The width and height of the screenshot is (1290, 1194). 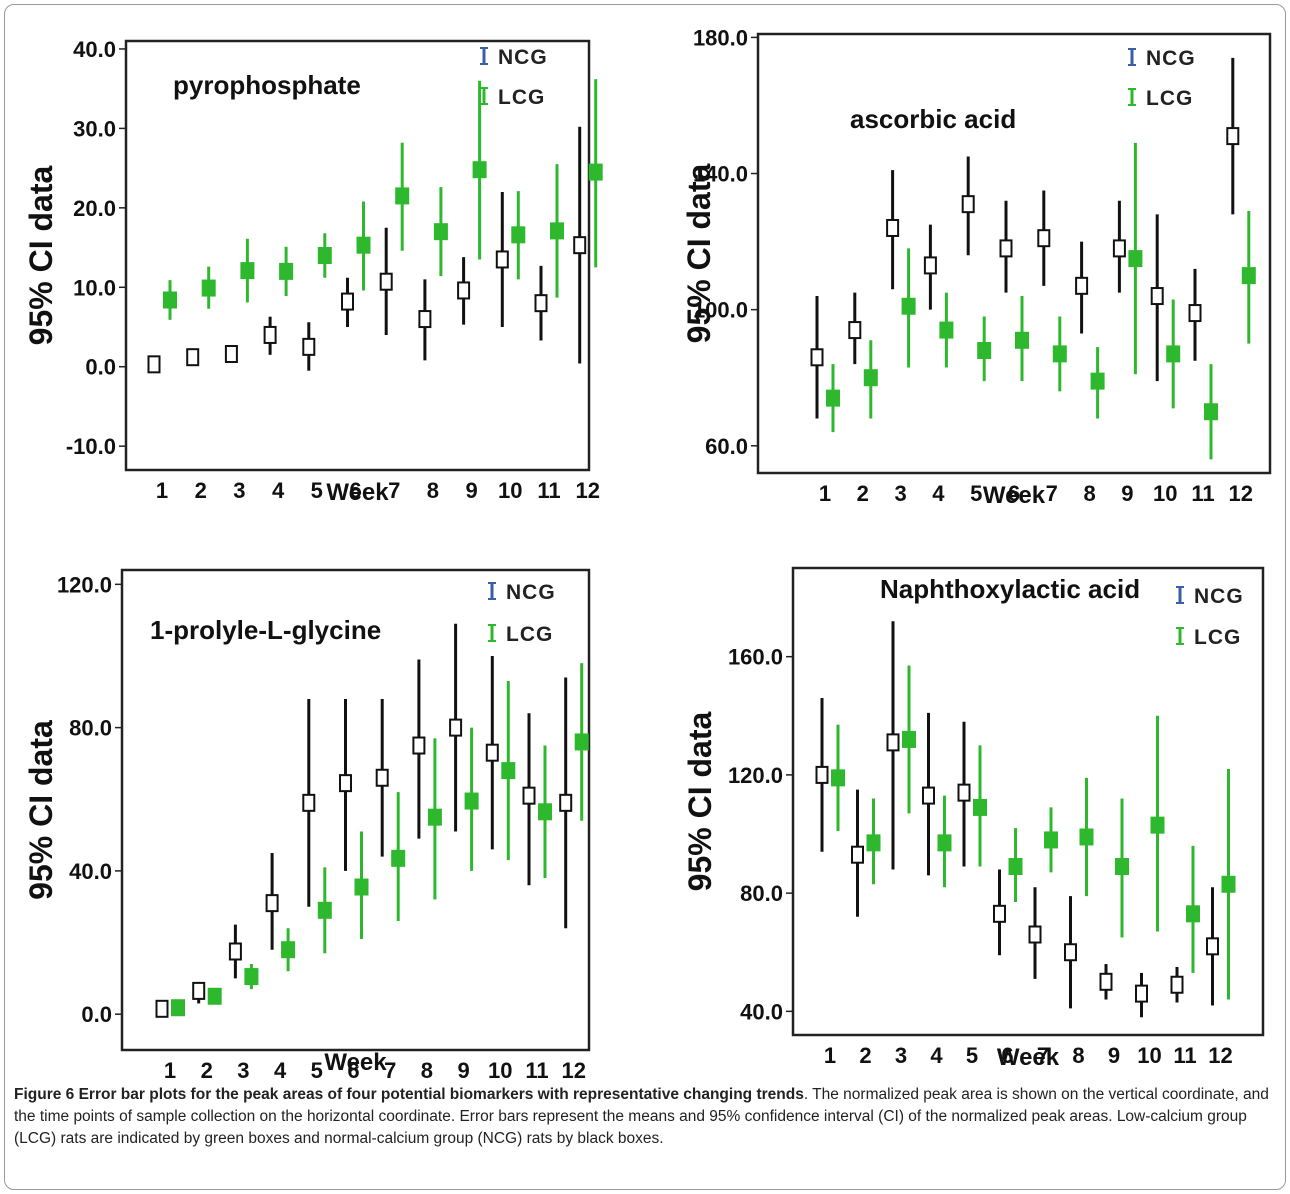 What do you see at coordinates (353, 1069) in the screenshot?
I see `x-tick-label: 6` at bounding box center [353, 1069].